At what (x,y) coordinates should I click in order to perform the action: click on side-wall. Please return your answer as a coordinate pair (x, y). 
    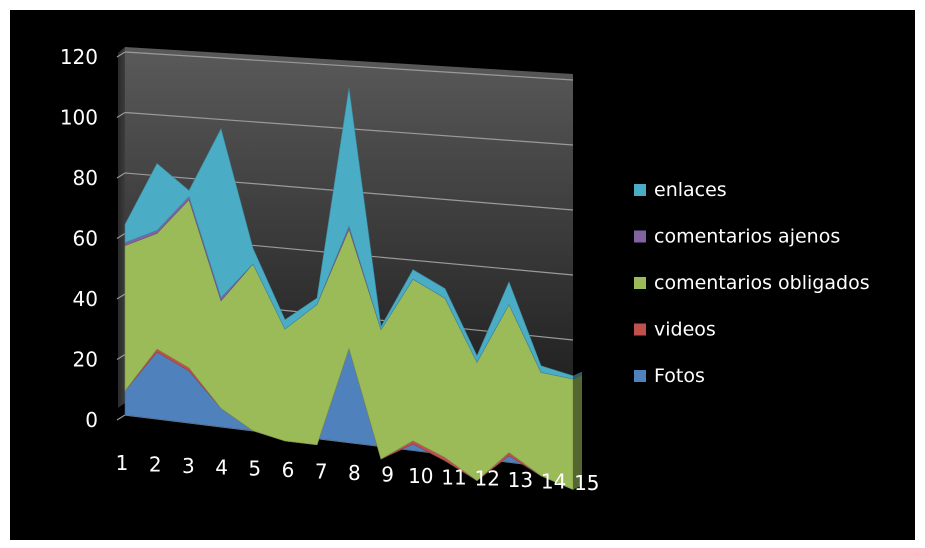
    Looking at the image, I should click on (121, 227).